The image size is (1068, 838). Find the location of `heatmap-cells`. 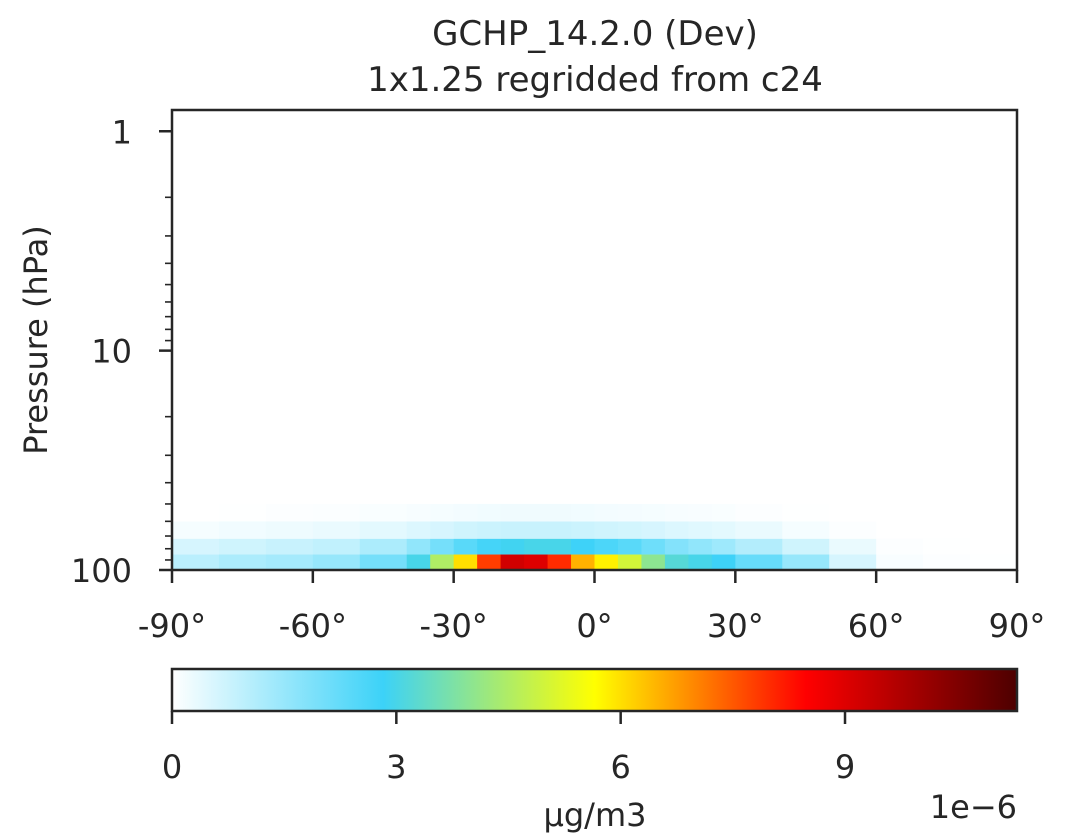

heatmap-cells is located at coordinates (595, 536).